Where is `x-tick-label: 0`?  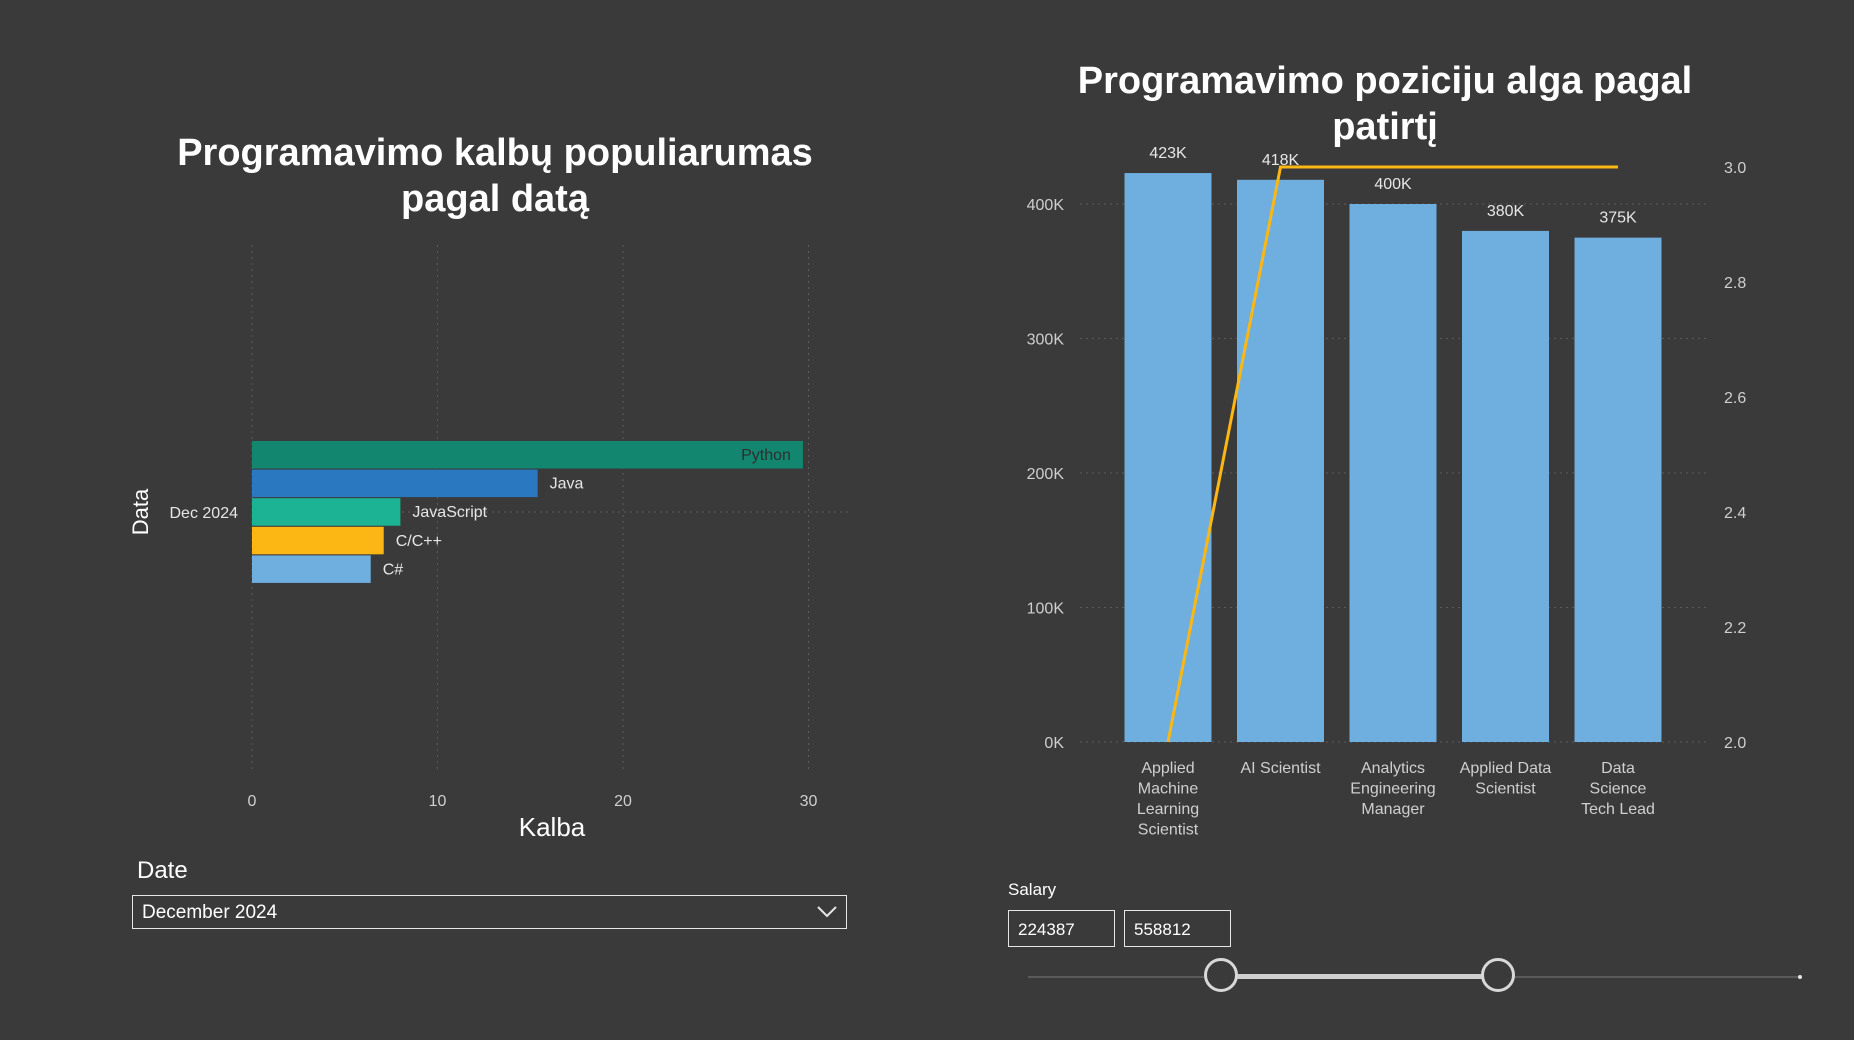 x-tick-label: 0 is located at coordinates (252, 801).